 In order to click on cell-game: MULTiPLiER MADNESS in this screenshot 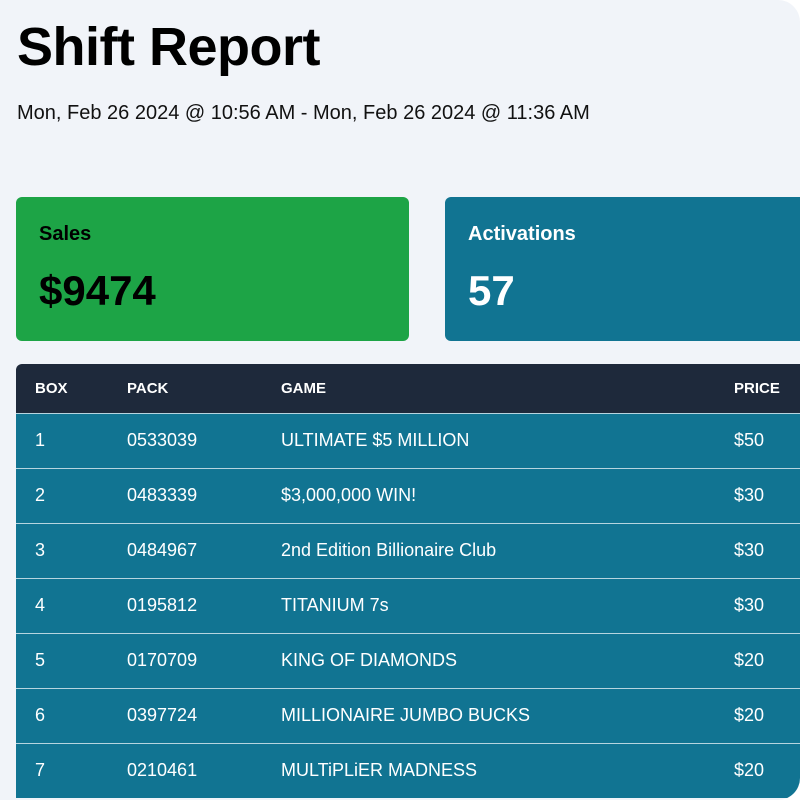, I will do `click(379, 770)`.